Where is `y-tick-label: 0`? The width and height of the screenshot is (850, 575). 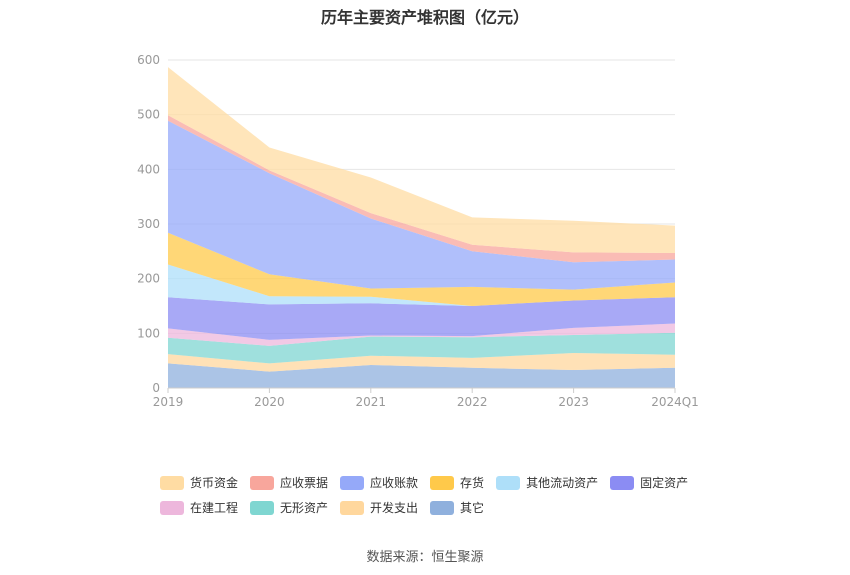 y-tick-label: 0 is located at coordinates (156, 388).